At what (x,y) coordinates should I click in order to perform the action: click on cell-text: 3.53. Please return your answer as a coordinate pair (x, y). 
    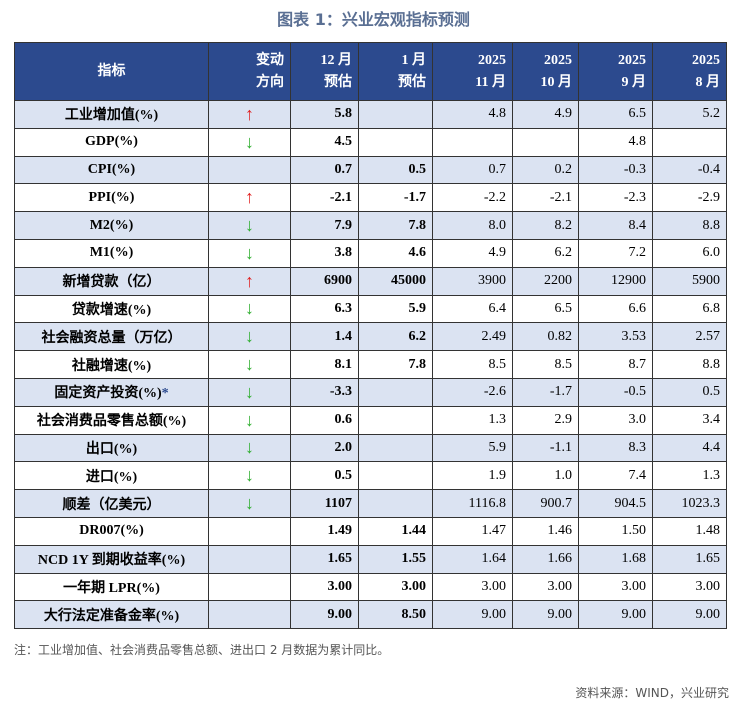
    Looking at the image, I should click on (634, 336).